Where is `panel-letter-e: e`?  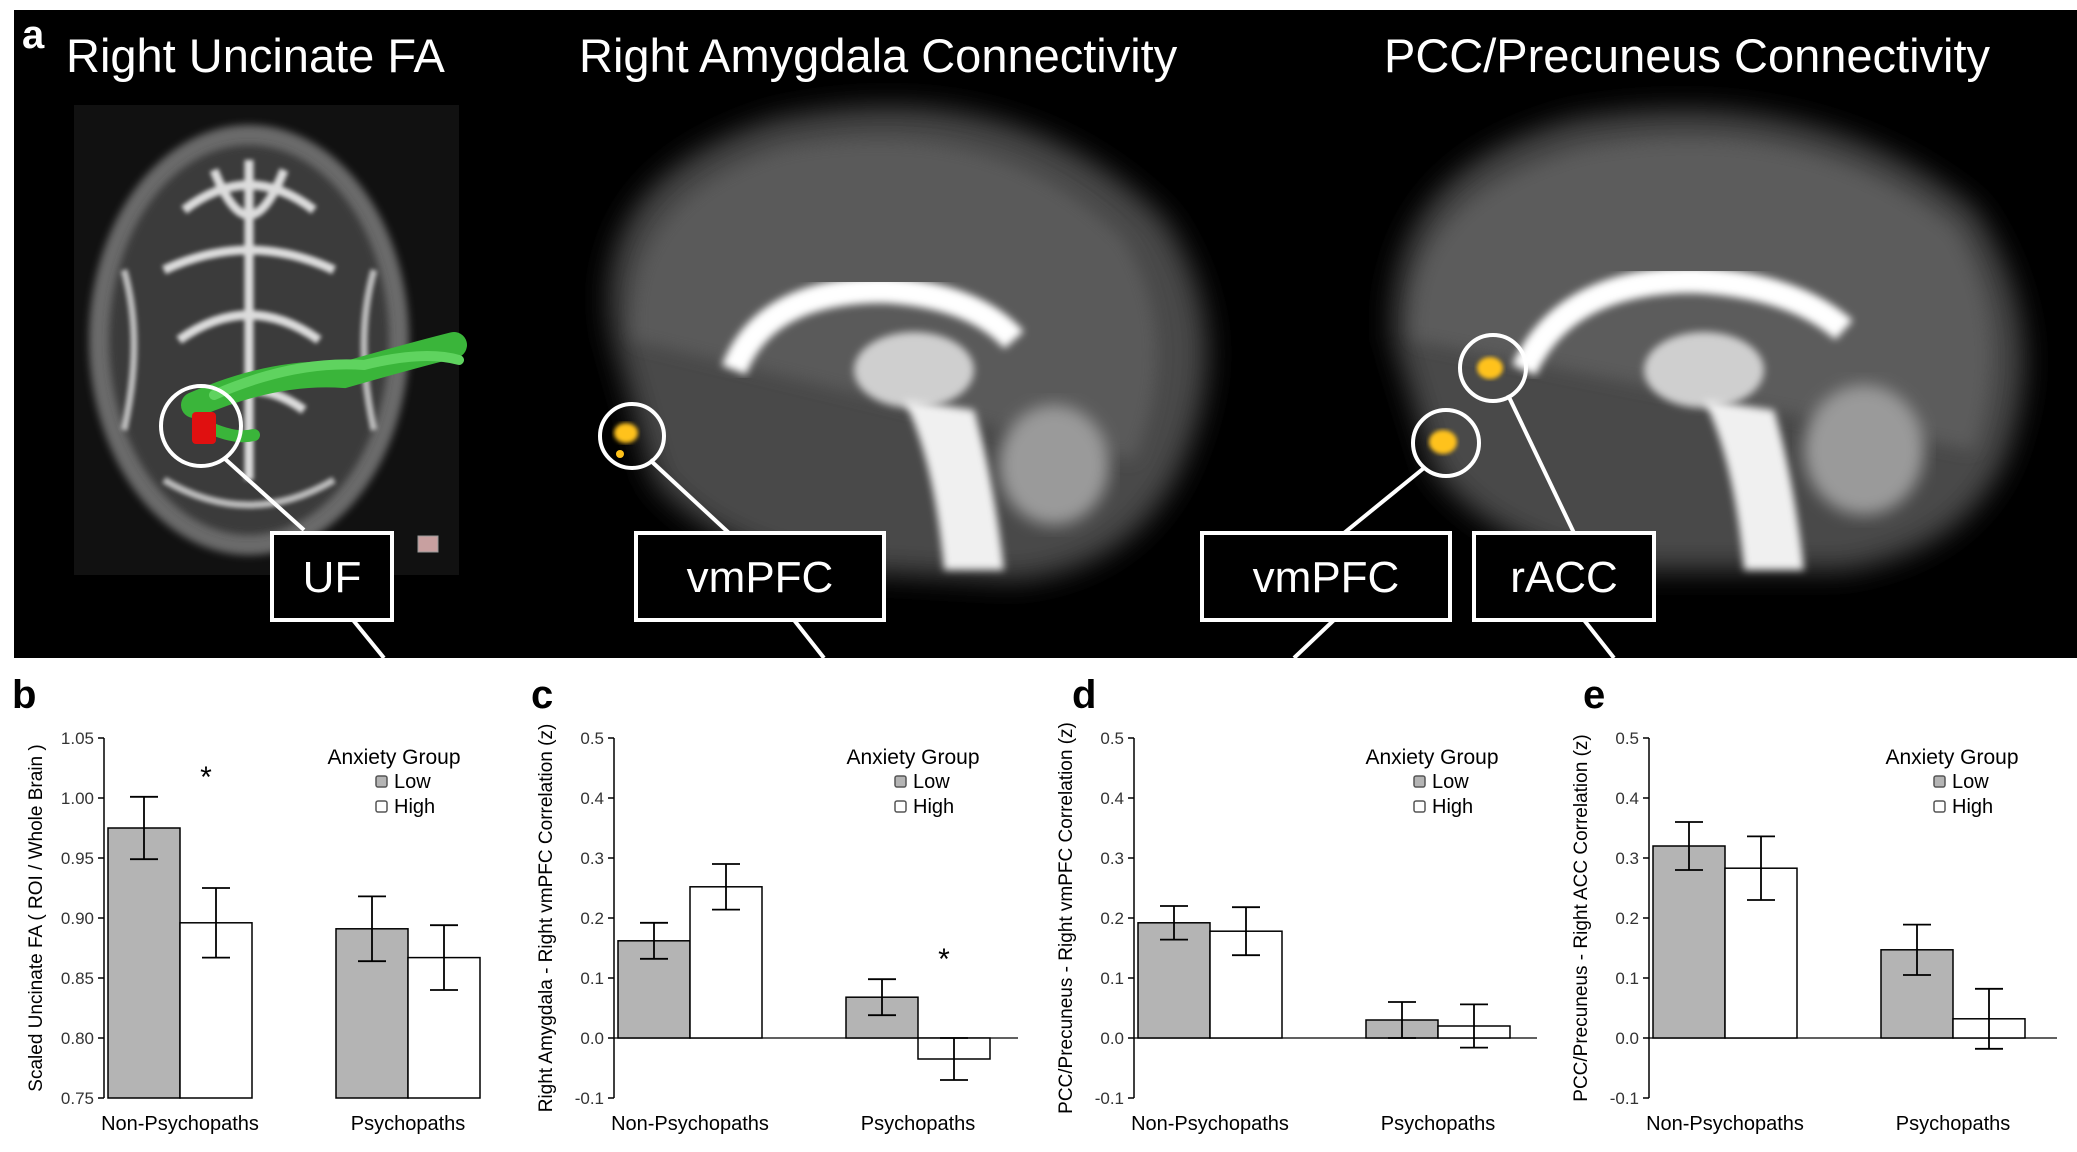
panel-letter-e: e is located at coordinates (1594, 695).